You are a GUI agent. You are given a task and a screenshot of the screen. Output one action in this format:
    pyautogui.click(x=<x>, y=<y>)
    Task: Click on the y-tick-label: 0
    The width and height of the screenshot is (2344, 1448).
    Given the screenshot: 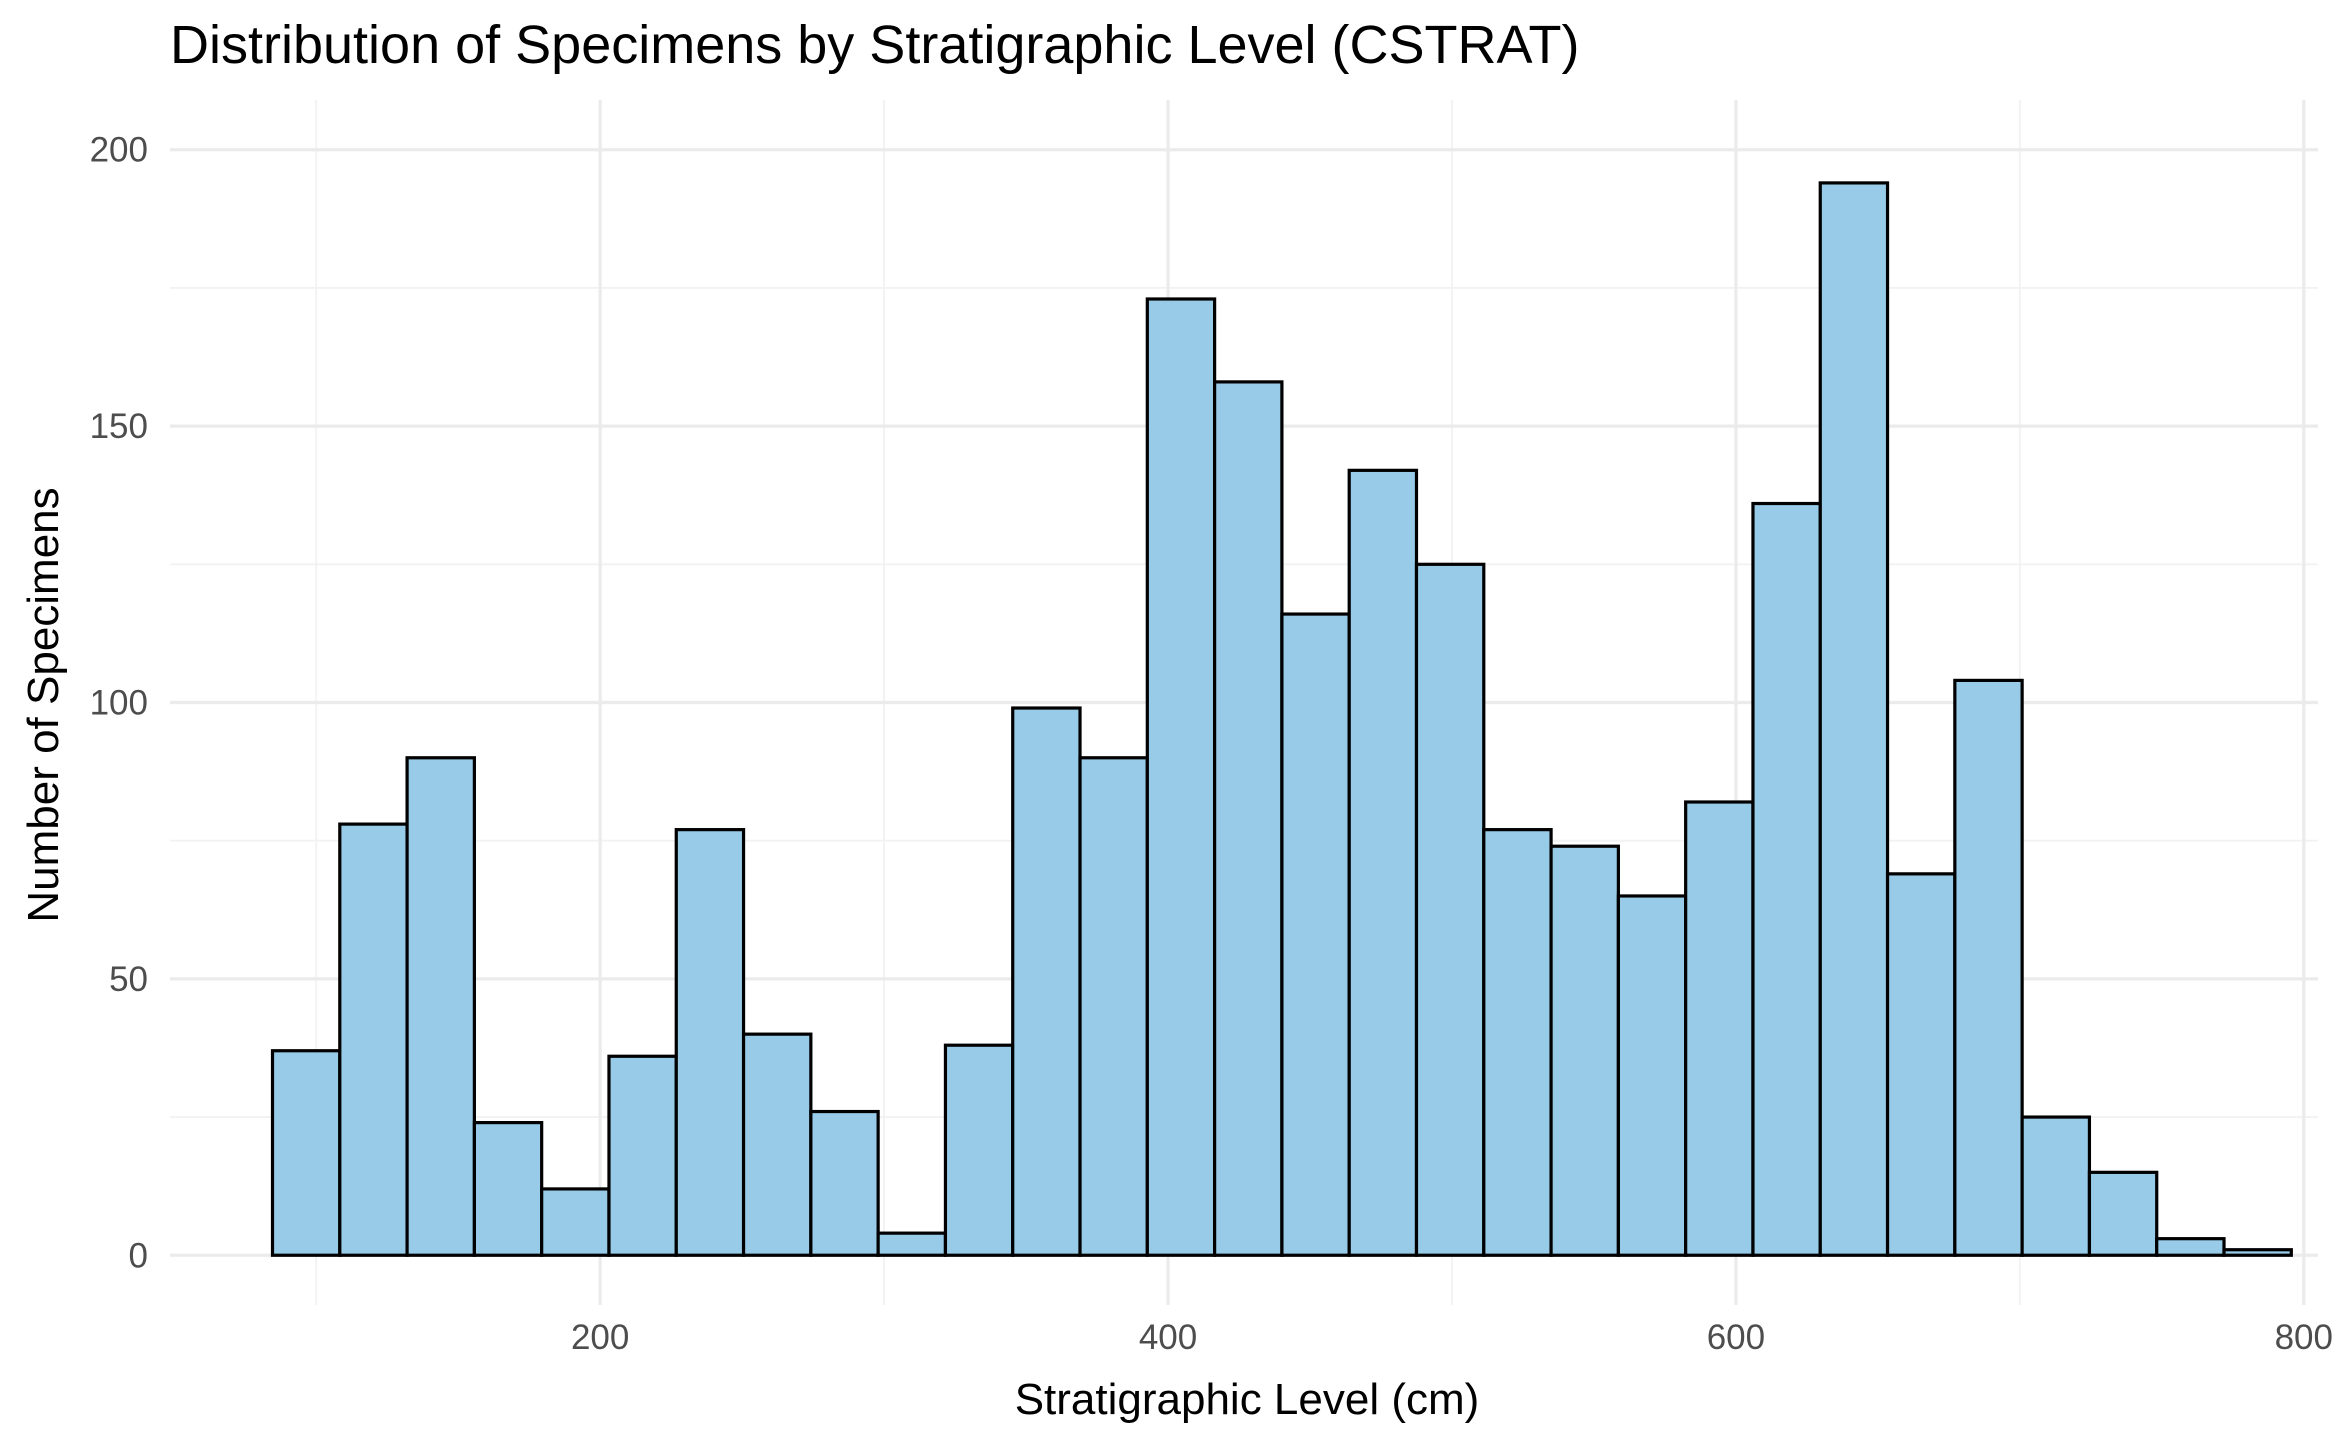 What is the action you would take?
    pyautogui.click(x=138, y=1255)
    